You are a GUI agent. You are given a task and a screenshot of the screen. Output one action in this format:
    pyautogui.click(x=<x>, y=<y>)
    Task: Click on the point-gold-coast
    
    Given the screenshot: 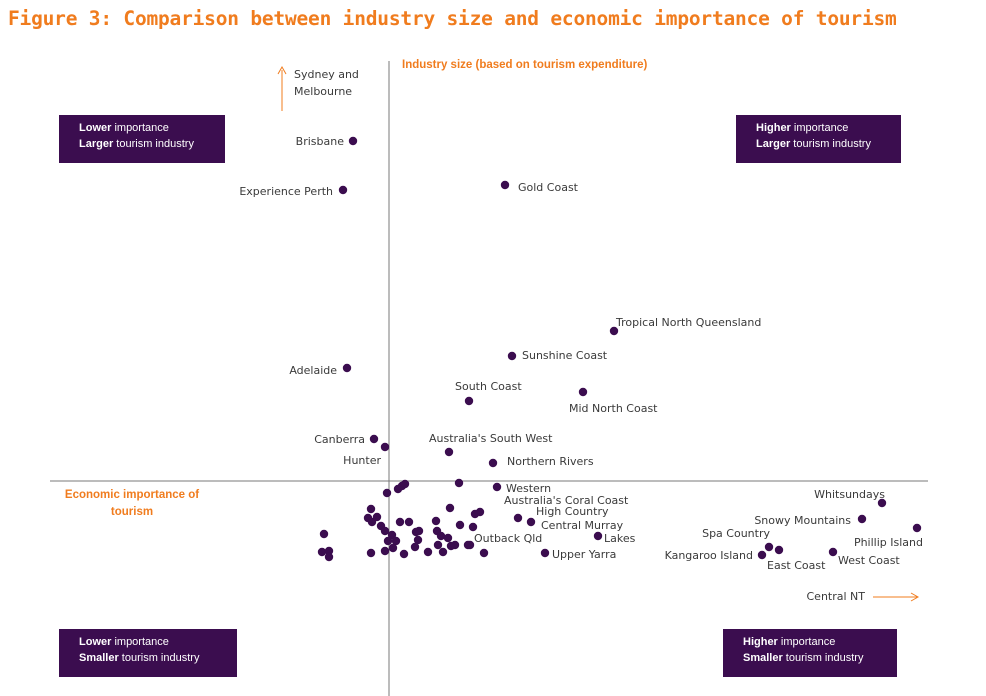 What is the action you would take?
    pyautogui.click(x=505, y=185)
    